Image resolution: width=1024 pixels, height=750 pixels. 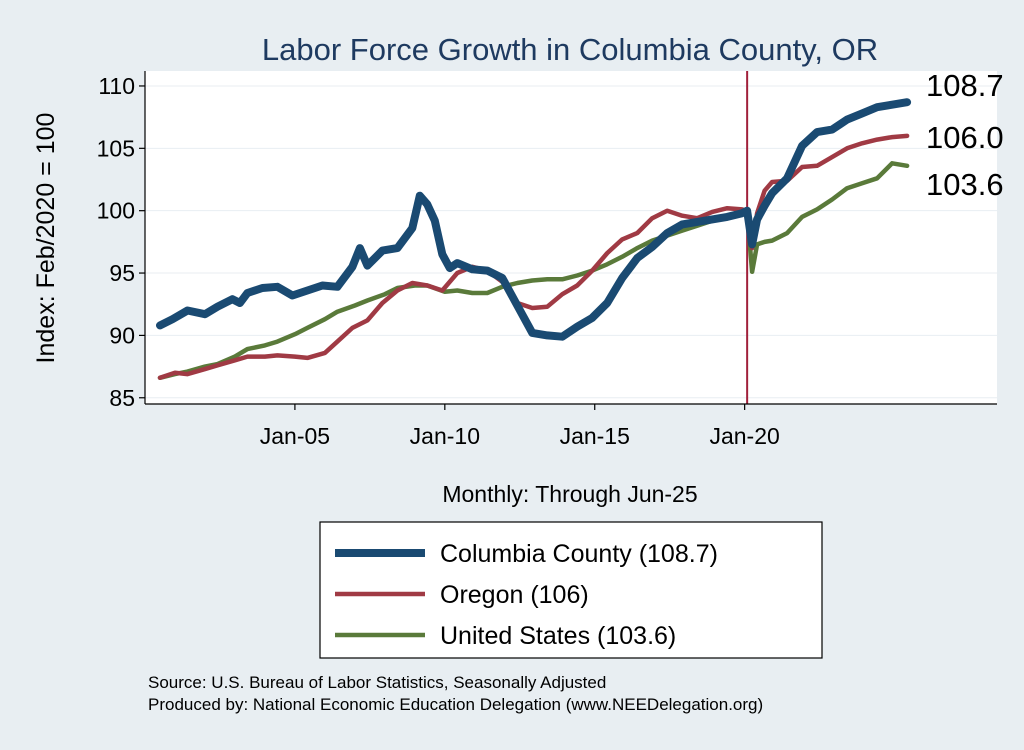 What do you see at coordinates (595, 436) in the screenshot?
I see `x-tick-label: Jan-15` at bounding box center [595, 436].